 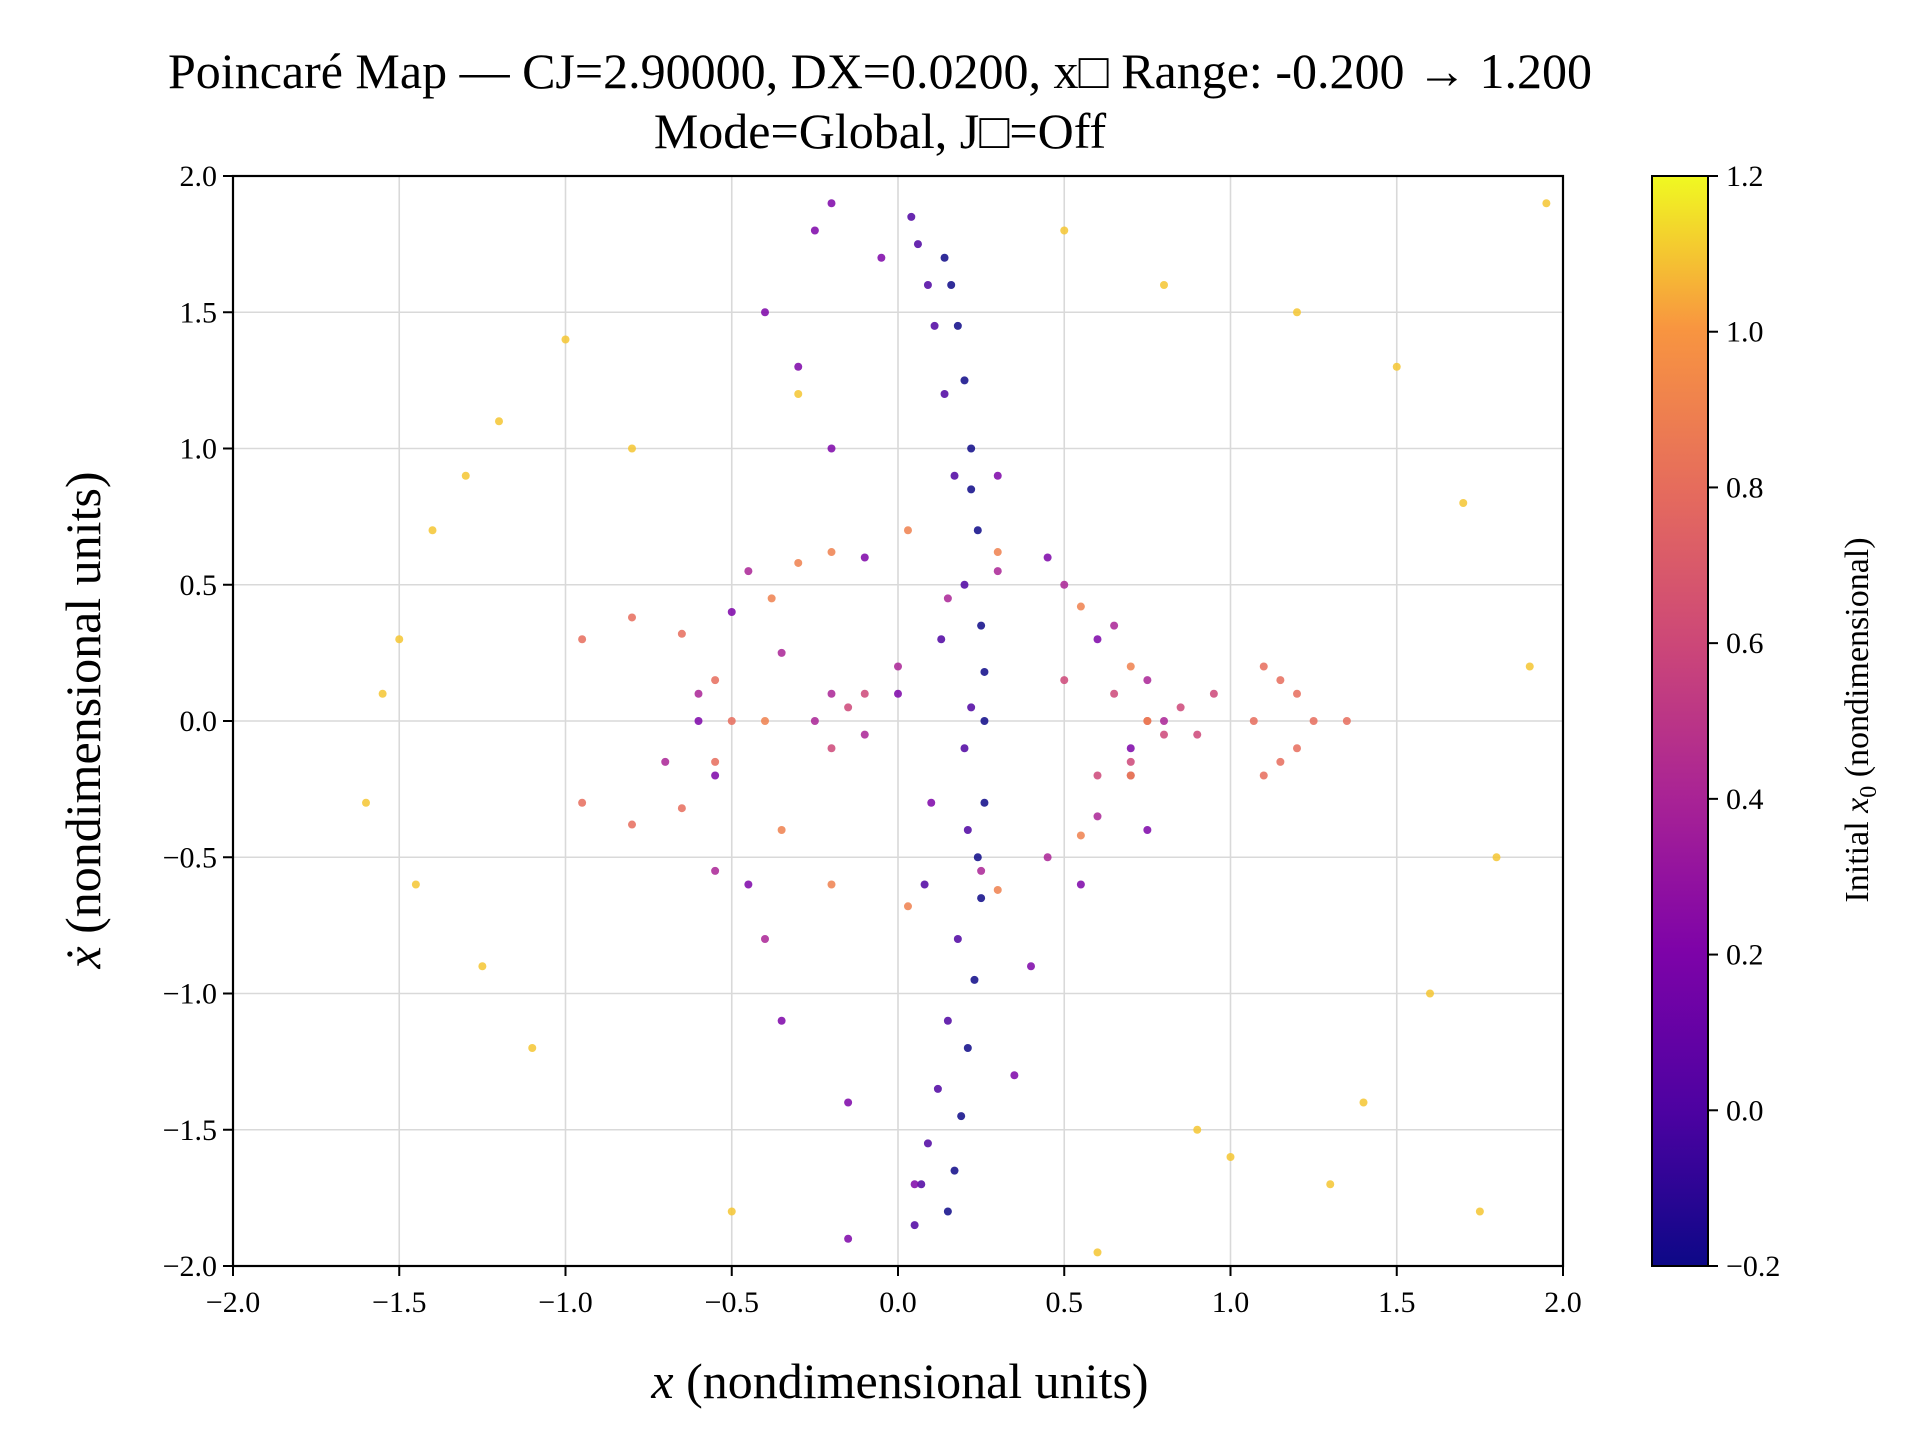 What do you see at coordinates (83, 720) in the screenshot?
I see `y-axis-label: ẋ (nondimensional units)` at bounding box center [83, 720].